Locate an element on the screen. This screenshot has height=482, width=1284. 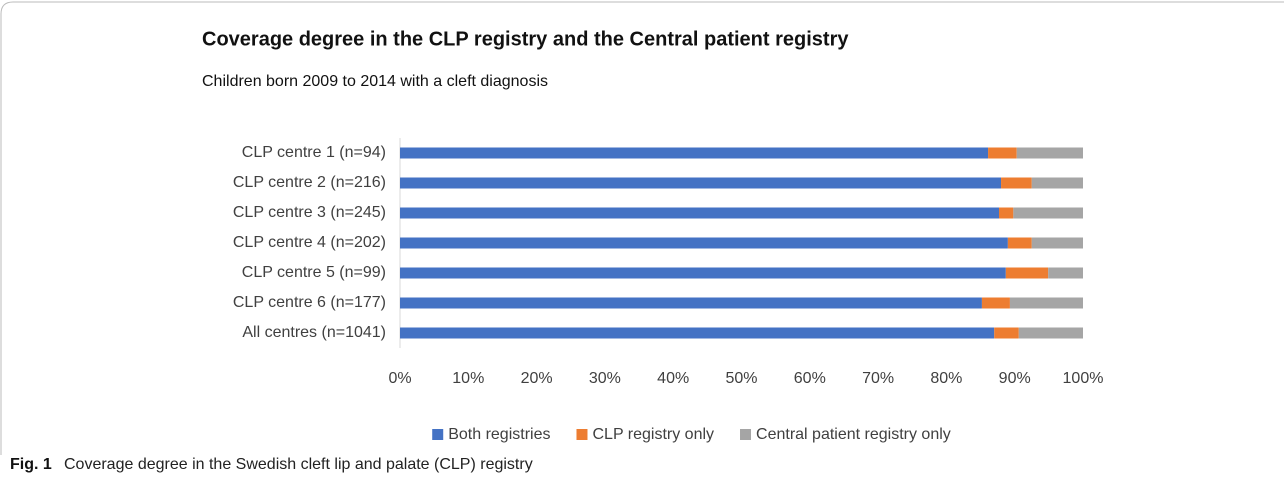
x-tick-label: 90% is located at coordinates (1015, 378).